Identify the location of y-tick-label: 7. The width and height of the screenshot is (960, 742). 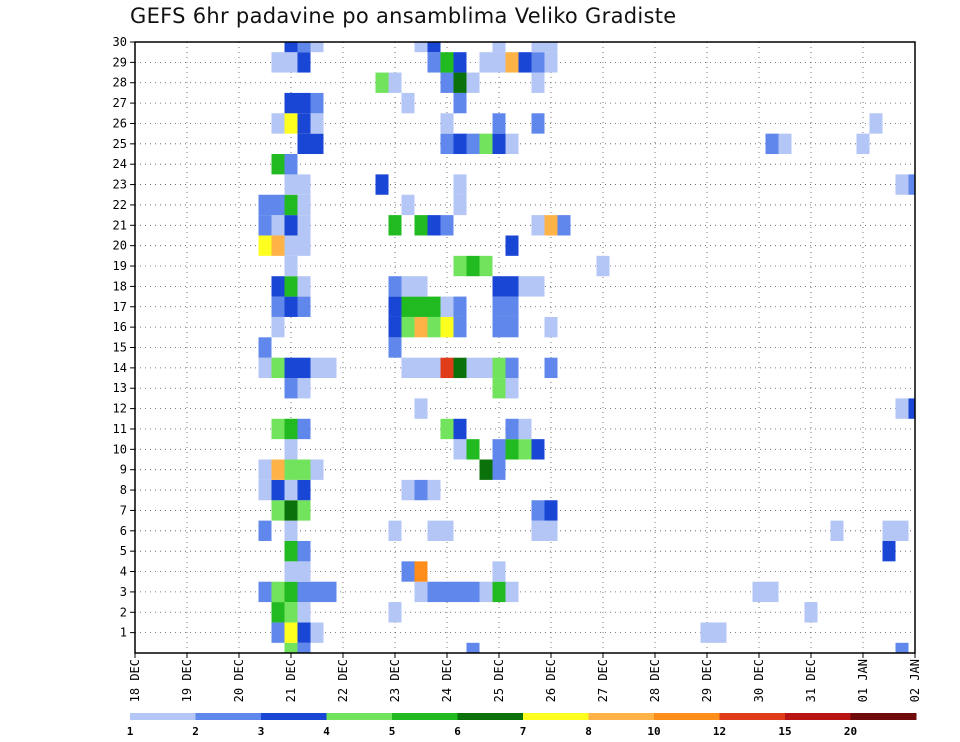
(123, 510).